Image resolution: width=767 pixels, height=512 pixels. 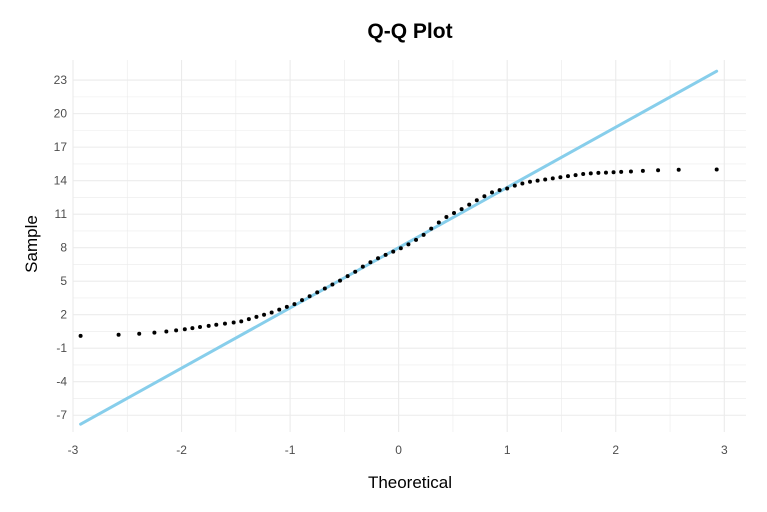 I want to click on y-tick-label: 5, so click(x=63, y=281).